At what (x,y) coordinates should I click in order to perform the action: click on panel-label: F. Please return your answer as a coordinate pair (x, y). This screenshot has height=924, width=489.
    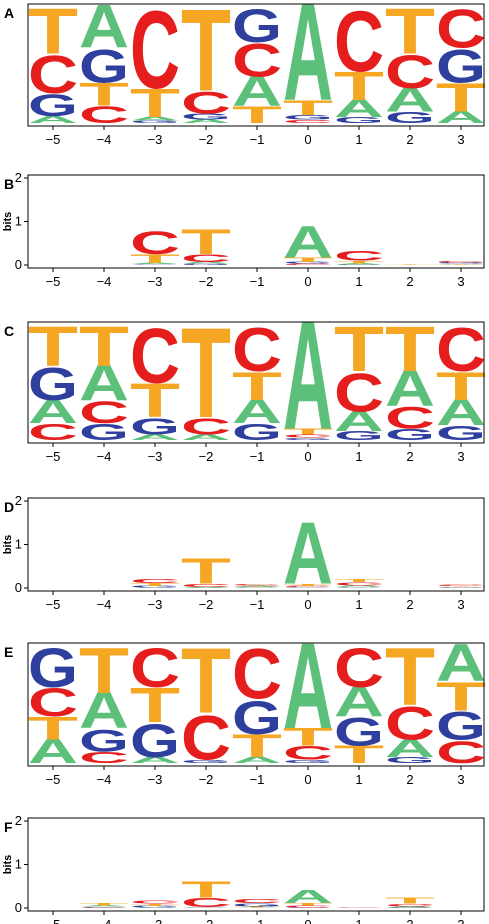
    Looking at the image, I should click on (8, 827).